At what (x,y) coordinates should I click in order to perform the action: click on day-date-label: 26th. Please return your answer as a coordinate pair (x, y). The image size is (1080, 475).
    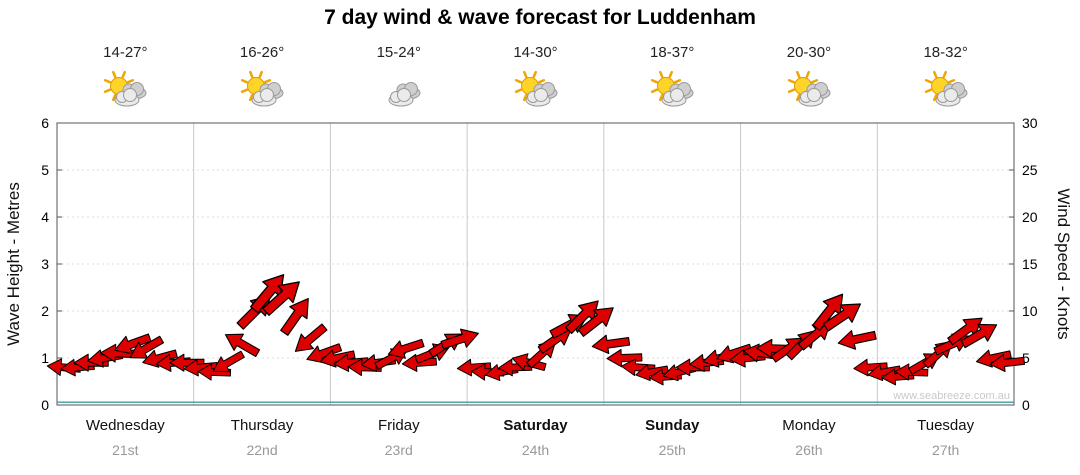
    Looking at the image, I should click on (809, 450).